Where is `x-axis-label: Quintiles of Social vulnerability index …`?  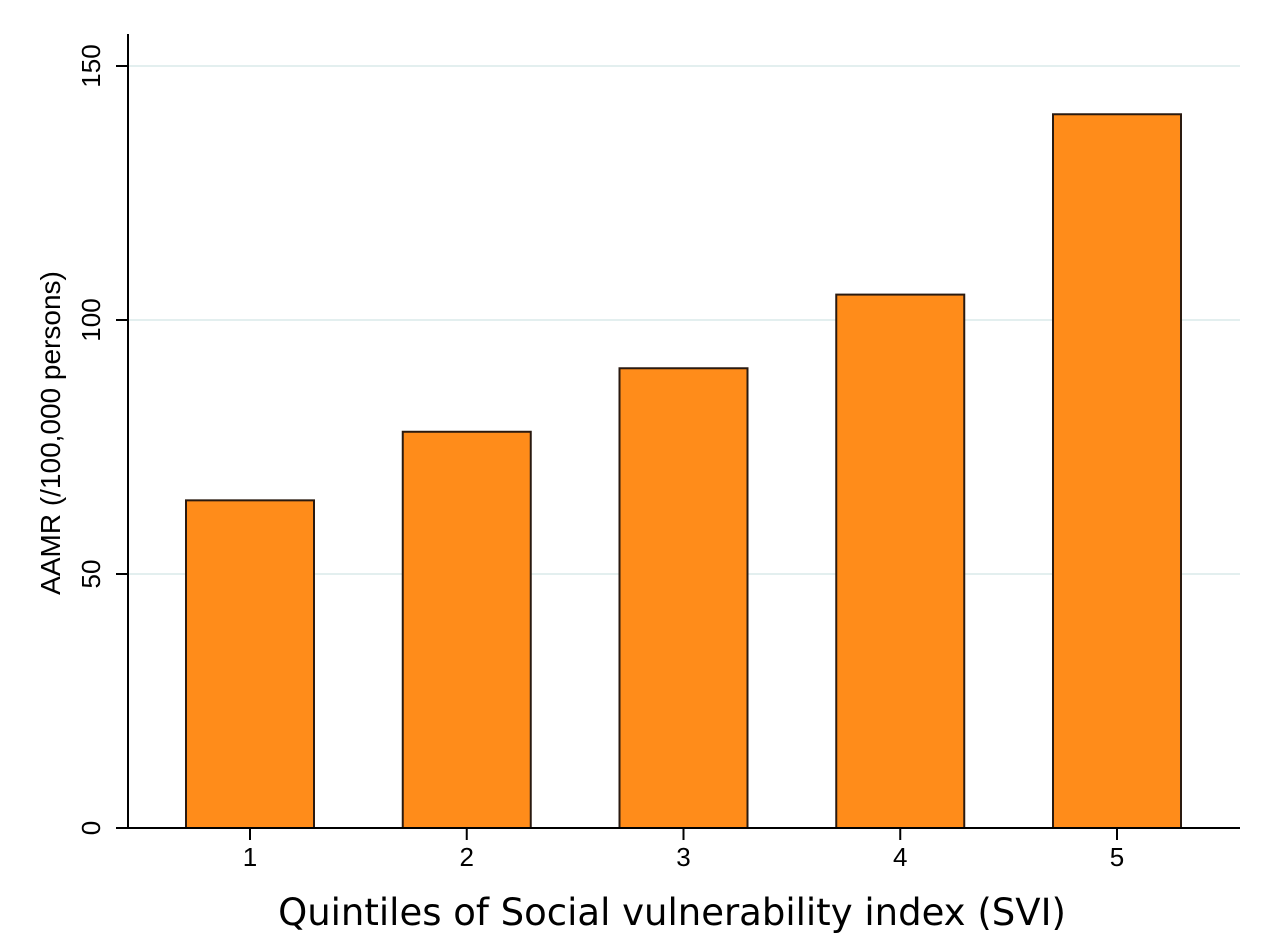
x-axis-label: Quintiles of Social vulnerability index … is located at coordinates (672, 912).